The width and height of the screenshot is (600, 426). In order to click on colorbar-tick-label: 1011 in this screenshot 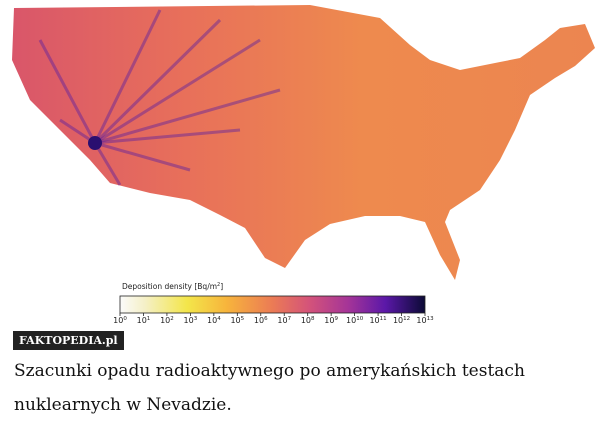, I will do `click(377, 320)`.